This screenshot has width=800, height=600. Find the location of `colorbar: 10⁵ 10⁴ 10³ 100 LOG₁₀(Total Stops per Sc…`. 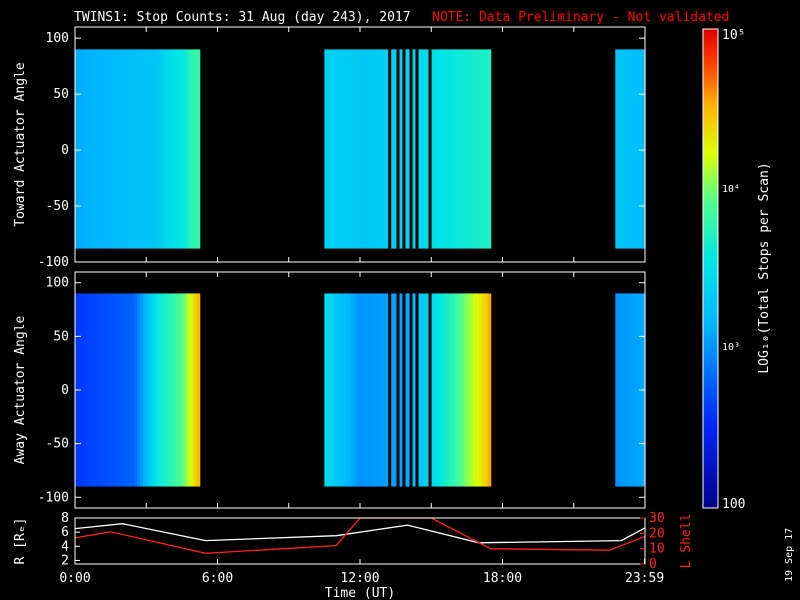

colorbar: 10⁵ 10⁴ 10³ 100 LOG₁₀(Total Stops per Sc… is located at coordinates (737, 270).